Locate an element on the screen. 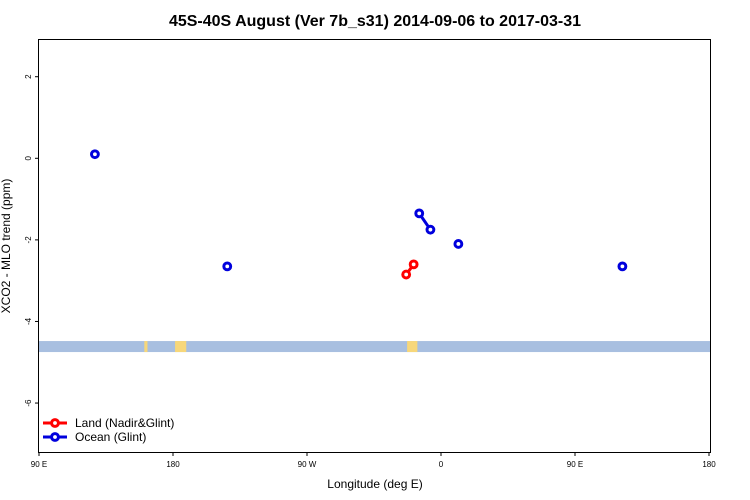 This screenshot has width=750, height=500. x-axis: 90 E 180 90 W 0 90 E 180 is located at coordinates (373, 460).